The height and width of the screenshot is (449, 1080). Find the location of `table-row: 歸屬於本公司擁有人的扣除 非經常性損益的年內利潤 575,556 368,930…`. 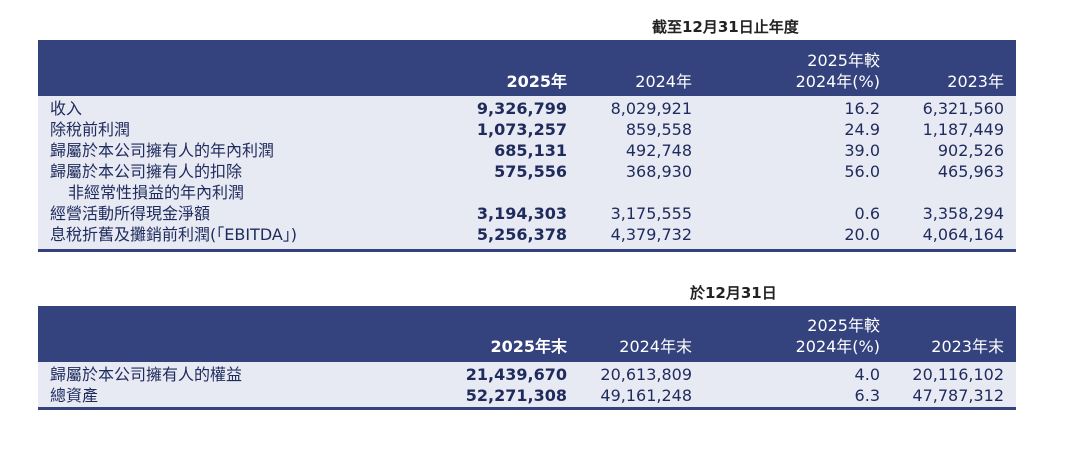

table-row: 歸屬於本公司擁有人的扣除 非經常性損益的年內利潤 575,556 368,930… is located at coordinates (527, 182).